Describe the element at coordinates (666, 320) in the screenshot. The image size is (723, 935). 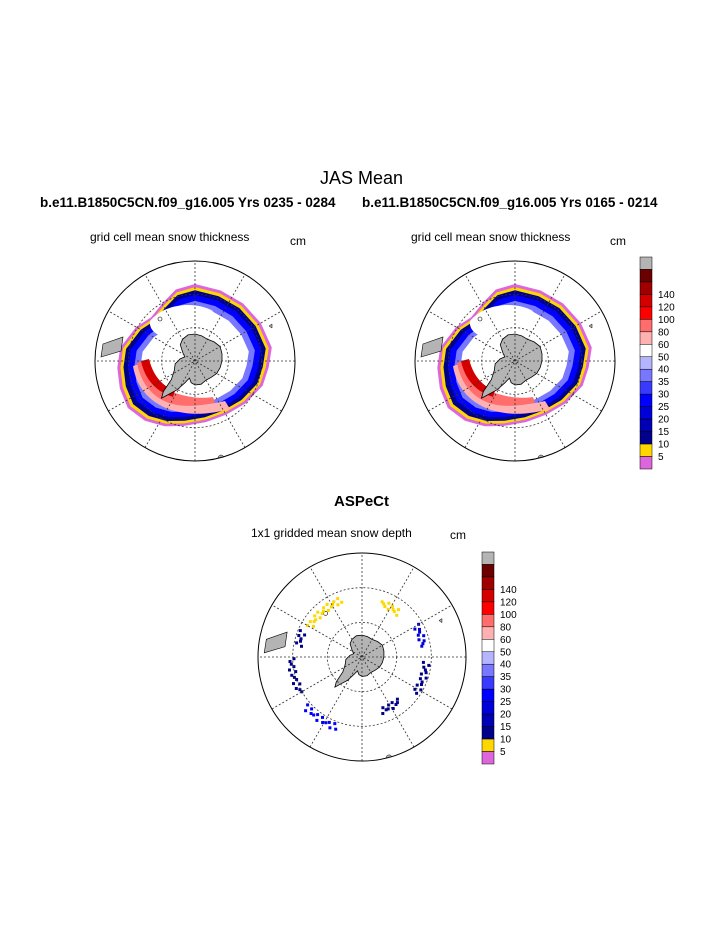
I see `colorbar-tick-label: 100` at that location.